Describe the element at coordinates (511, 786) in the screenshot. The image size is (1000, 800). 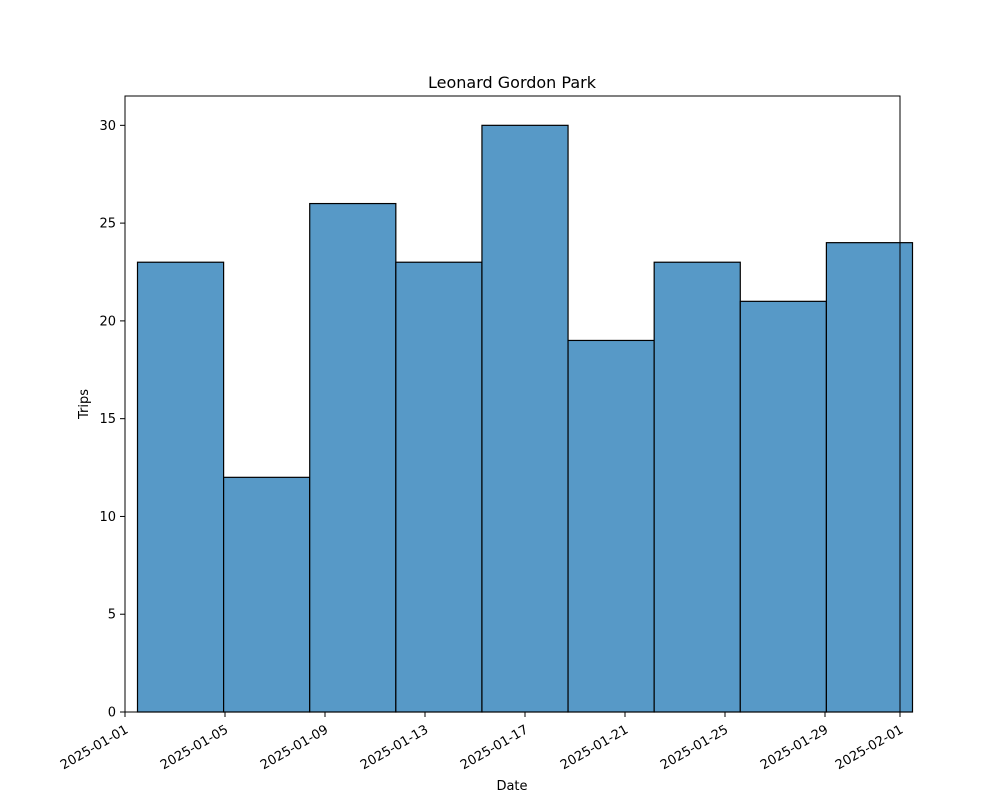
I see `x-axis-label: Date` at that location.